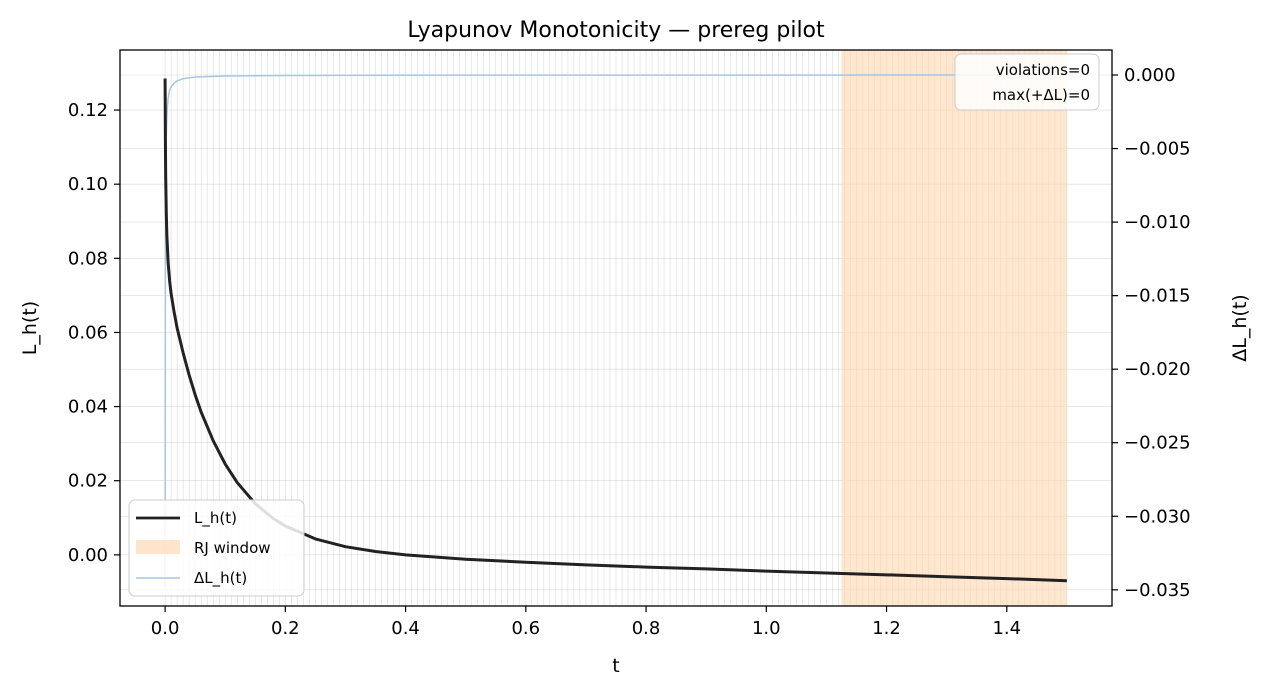  What do you see at coordinates (405, 628) in the screenshot?
I see `x-tick-label: 0.4` at bounding box center [405, 628].